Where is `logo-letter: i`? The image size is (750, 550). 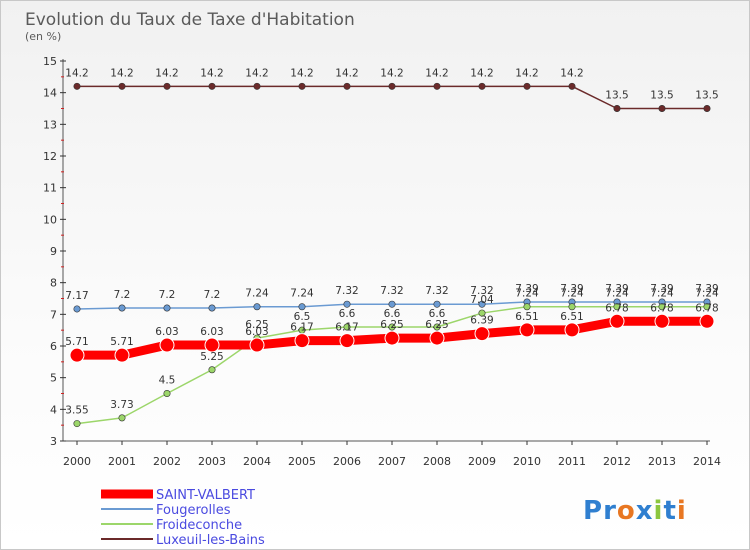
logo-letter: i is located at coordinates (682, 511).